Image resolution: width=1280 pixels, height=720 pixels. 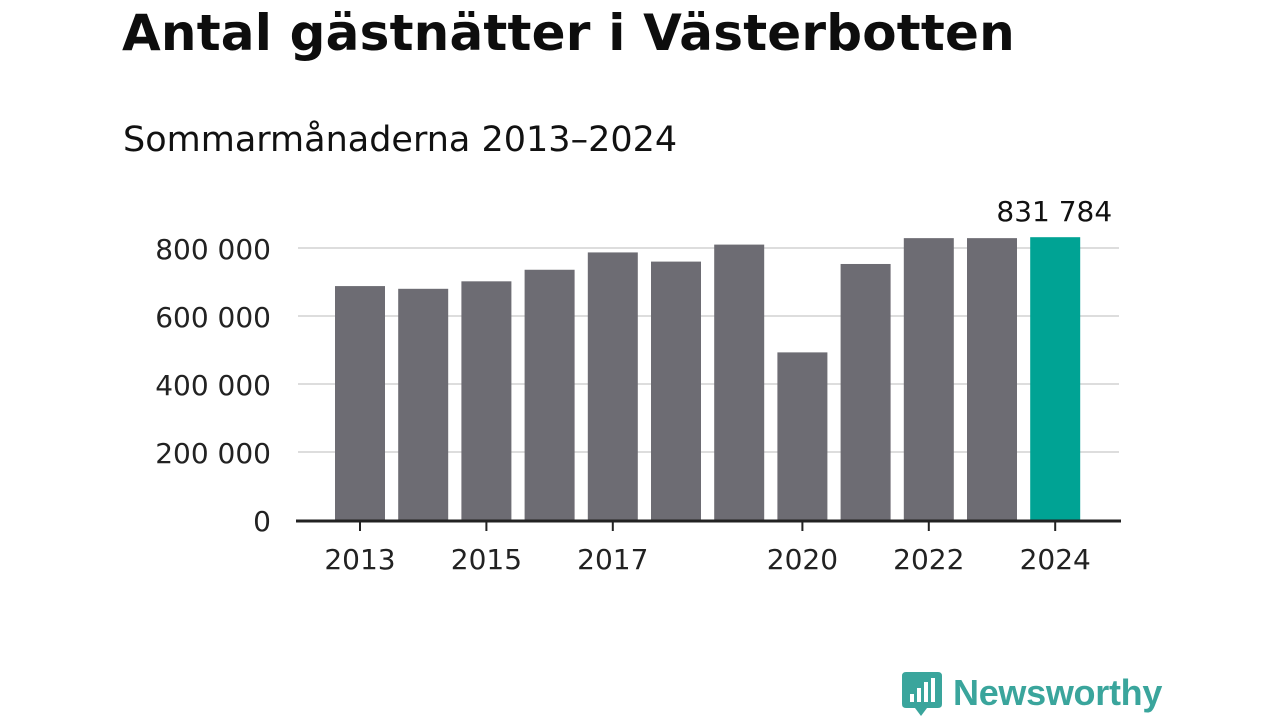 I want to click on bar-2021, so click(x=865, y=391).